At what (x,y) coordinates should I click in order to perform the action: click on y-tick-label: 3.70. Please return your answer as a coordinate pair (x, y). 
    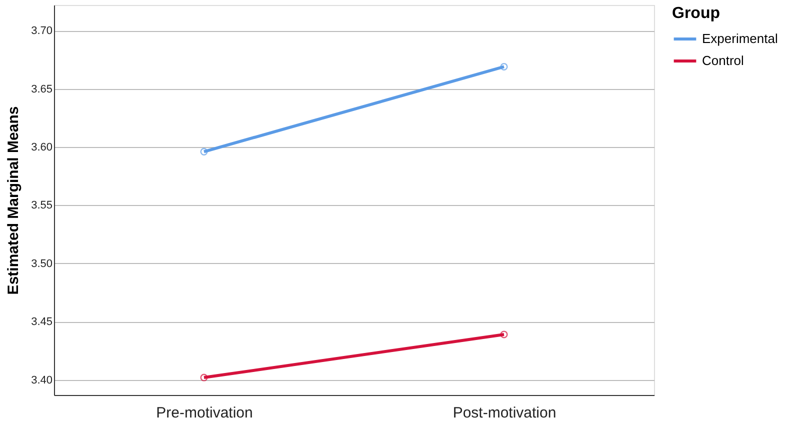
    Looking at the image, I should click on (41, 31).